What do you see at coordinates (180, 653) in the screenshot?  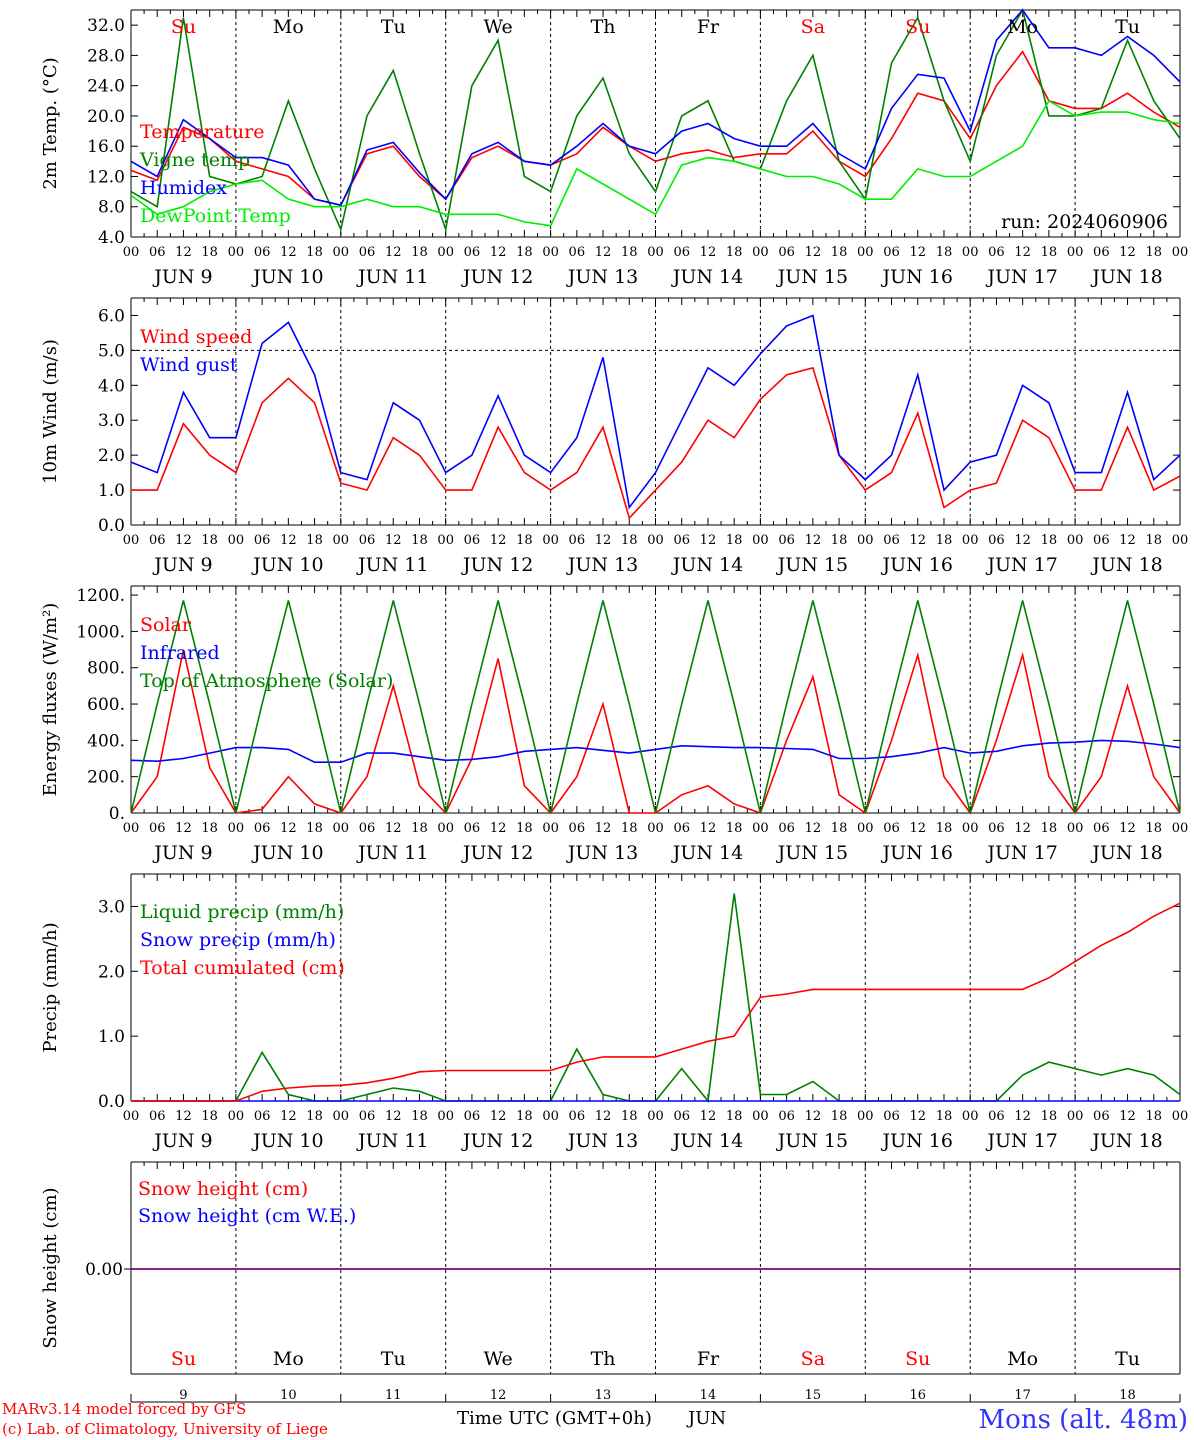 I see `legend-entry: Infrared` at bounding box center [180, 653].